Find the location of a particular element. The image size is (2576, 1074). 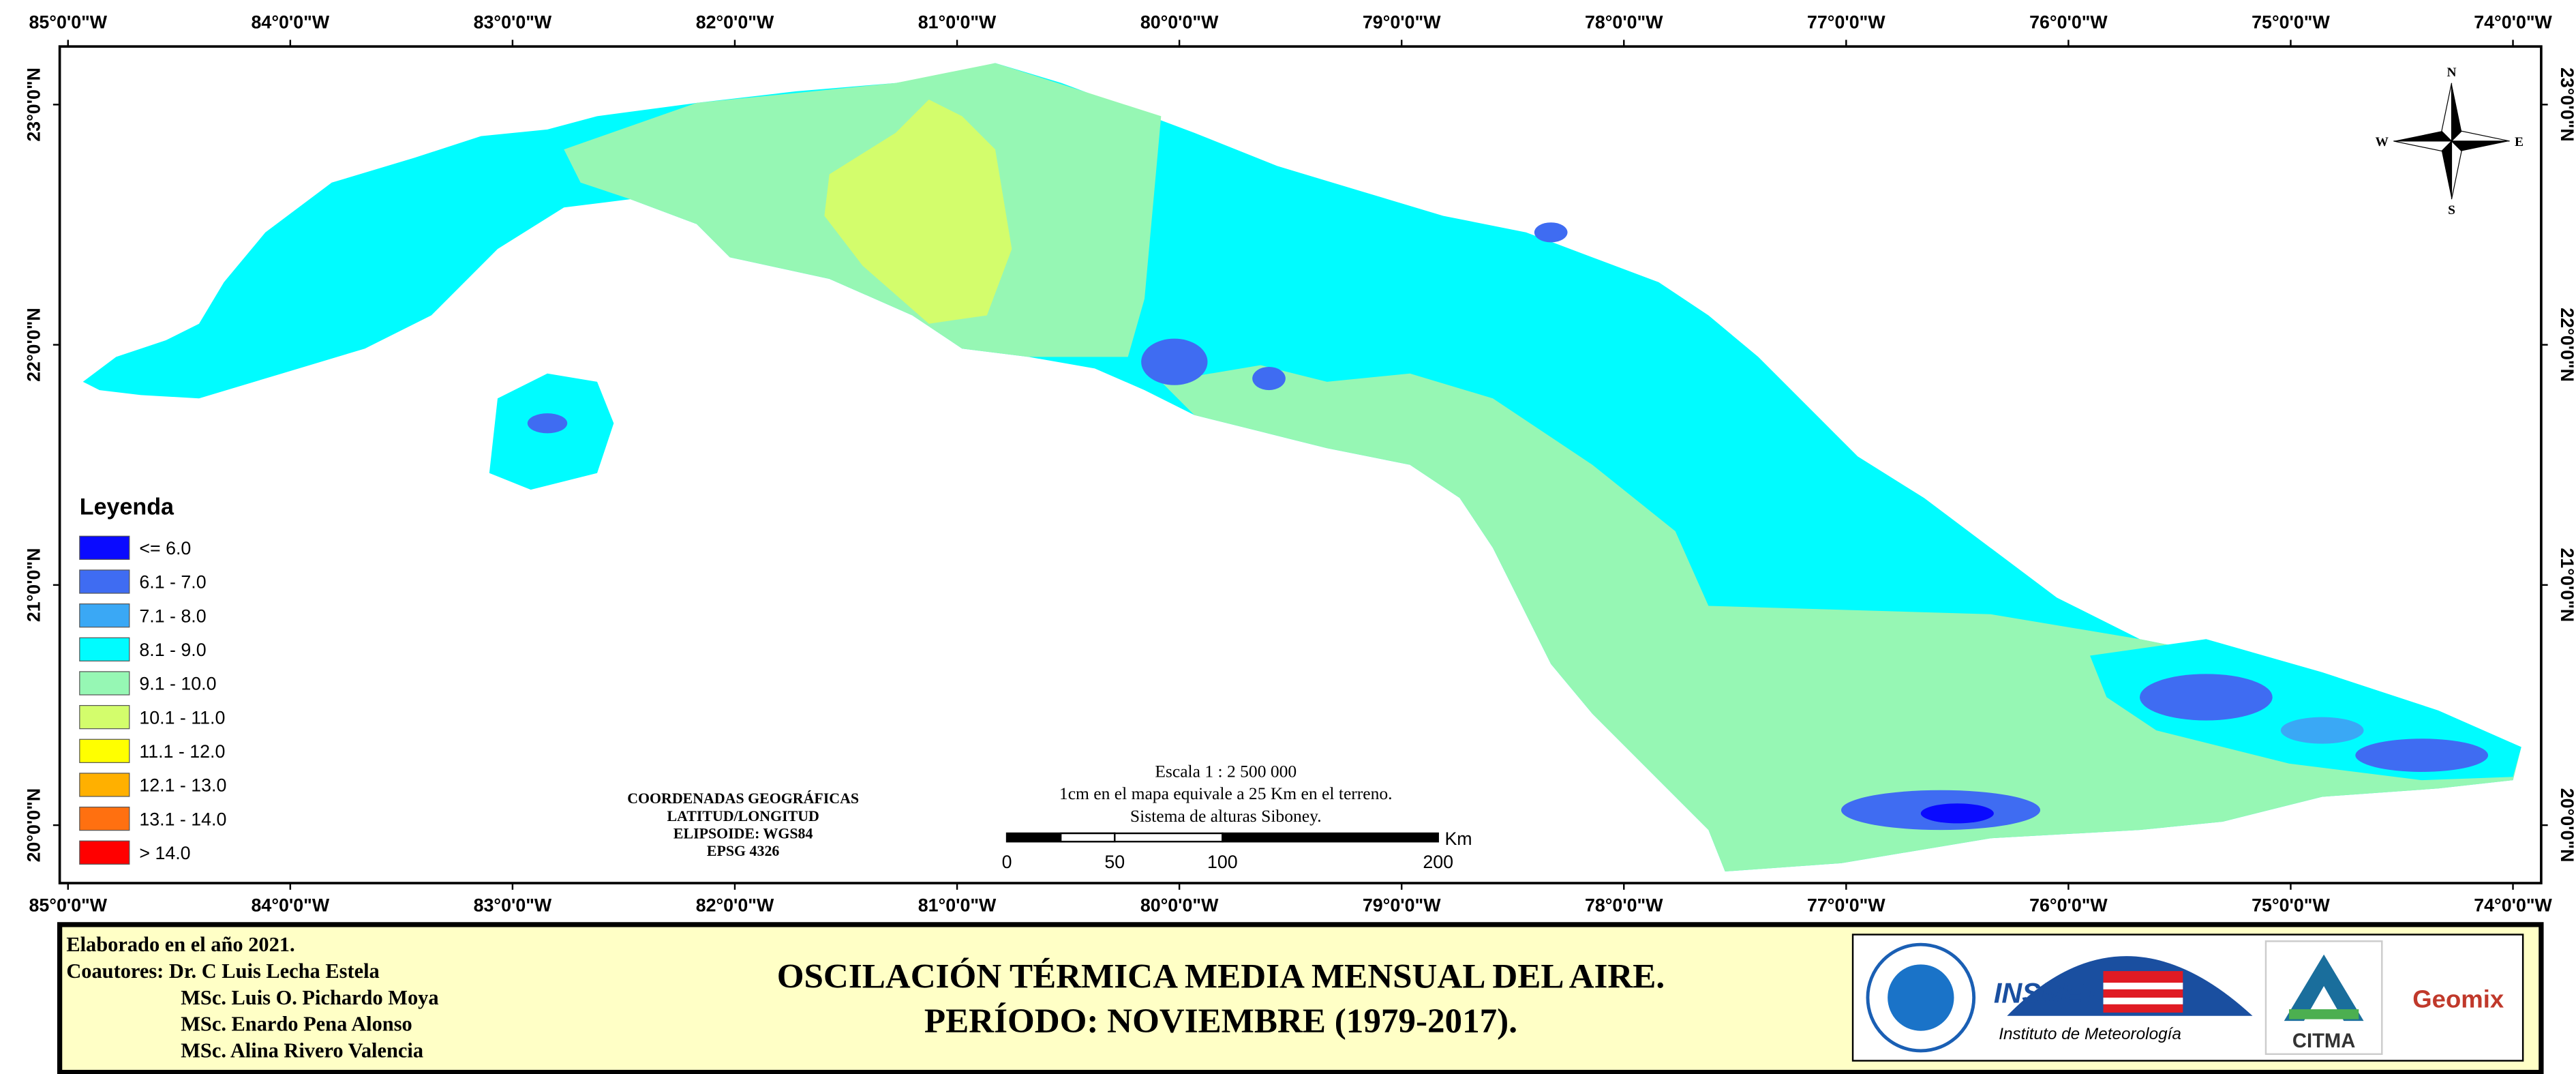

lon-label-top: 85°0'0"W is located at coordinates (68, 22).